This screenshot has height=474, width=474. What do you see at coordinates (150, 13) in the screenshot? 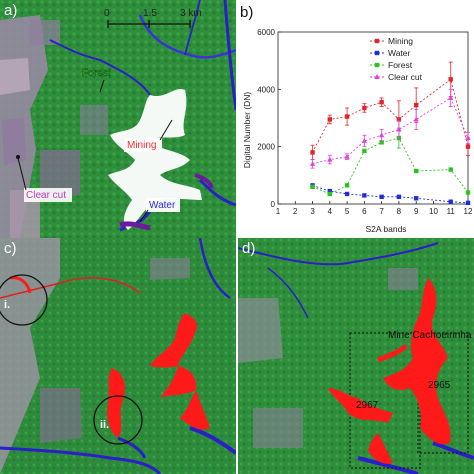
I see `scale-tick-1-5: 1.5` at bounding box center [150, 13].